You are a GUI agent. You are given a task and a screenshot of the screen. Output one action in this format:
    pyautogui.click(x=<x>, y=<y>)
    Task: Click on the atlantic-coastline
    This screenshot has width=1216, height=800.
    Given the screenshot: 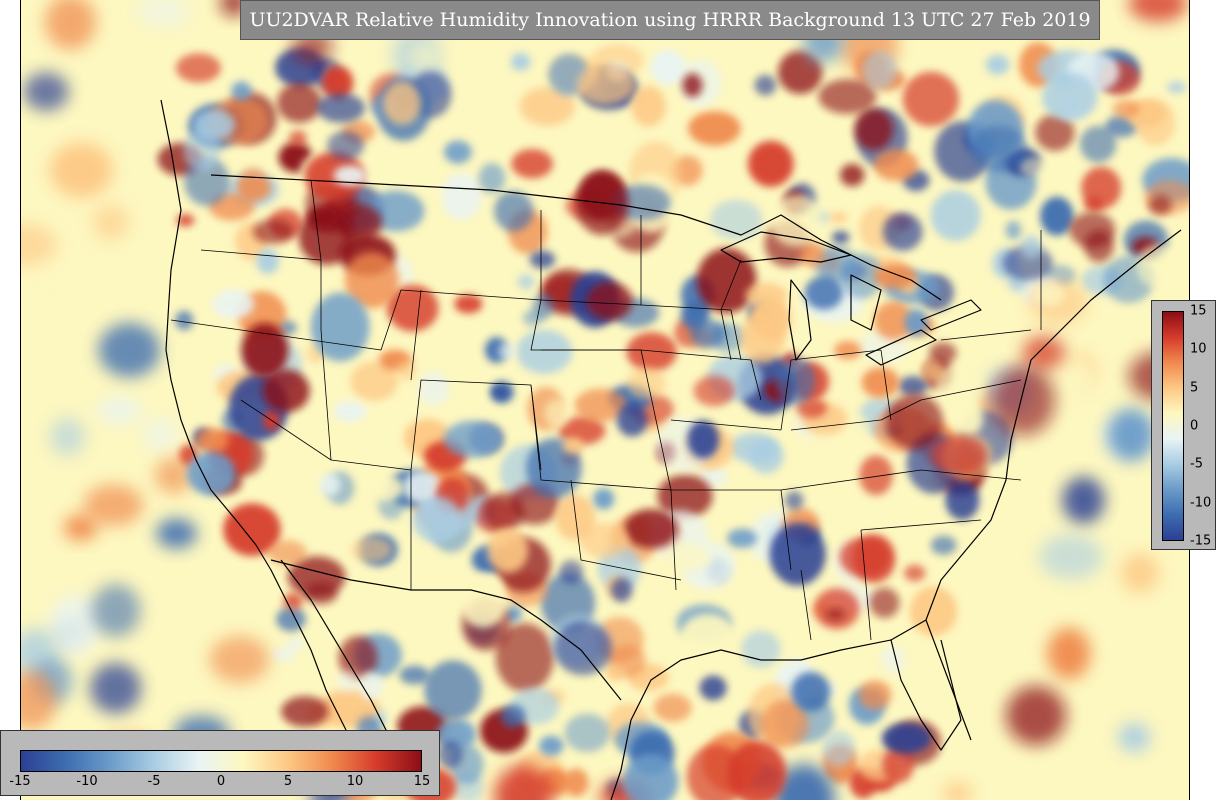 What is the action you would take?
    pyautogui.click(x=1053, y=485)
    